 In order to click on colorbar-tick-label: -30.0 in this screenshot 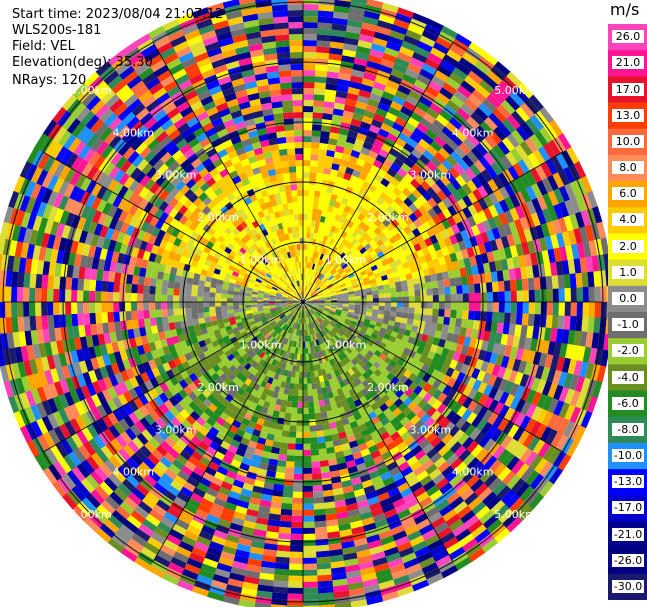, I will do `click(628, 586)`.